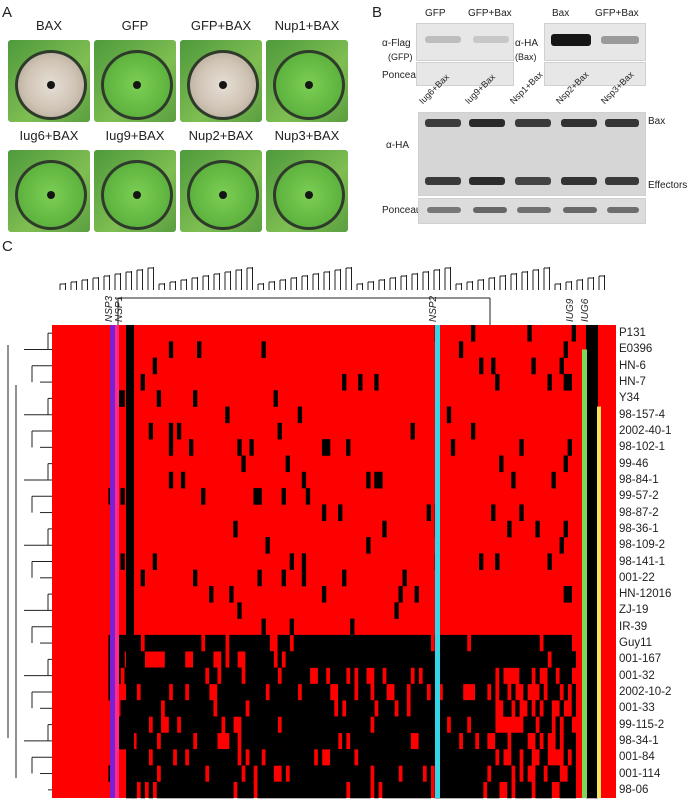  What do you see at coordinates (645, 691) in the screenshot?
I see `isolate-row-label: 2002-10-2` at bounding box center [645, 691].